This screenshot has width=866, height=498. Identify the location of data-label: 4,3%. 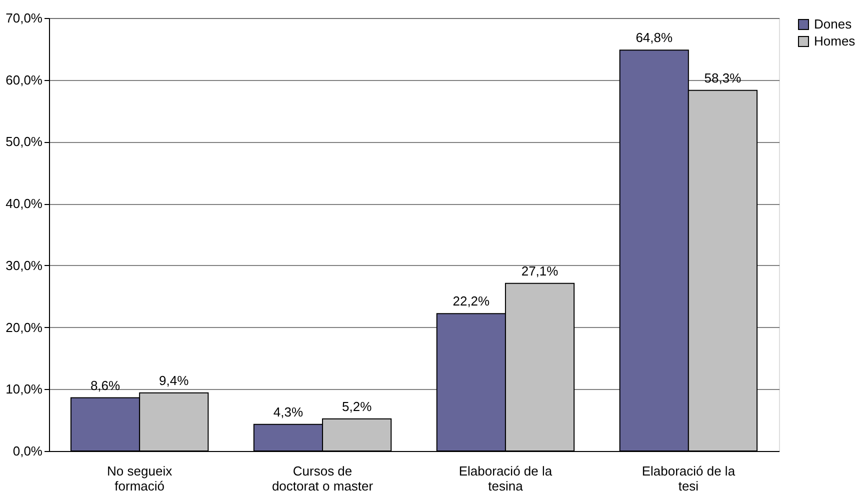
(288, 412).